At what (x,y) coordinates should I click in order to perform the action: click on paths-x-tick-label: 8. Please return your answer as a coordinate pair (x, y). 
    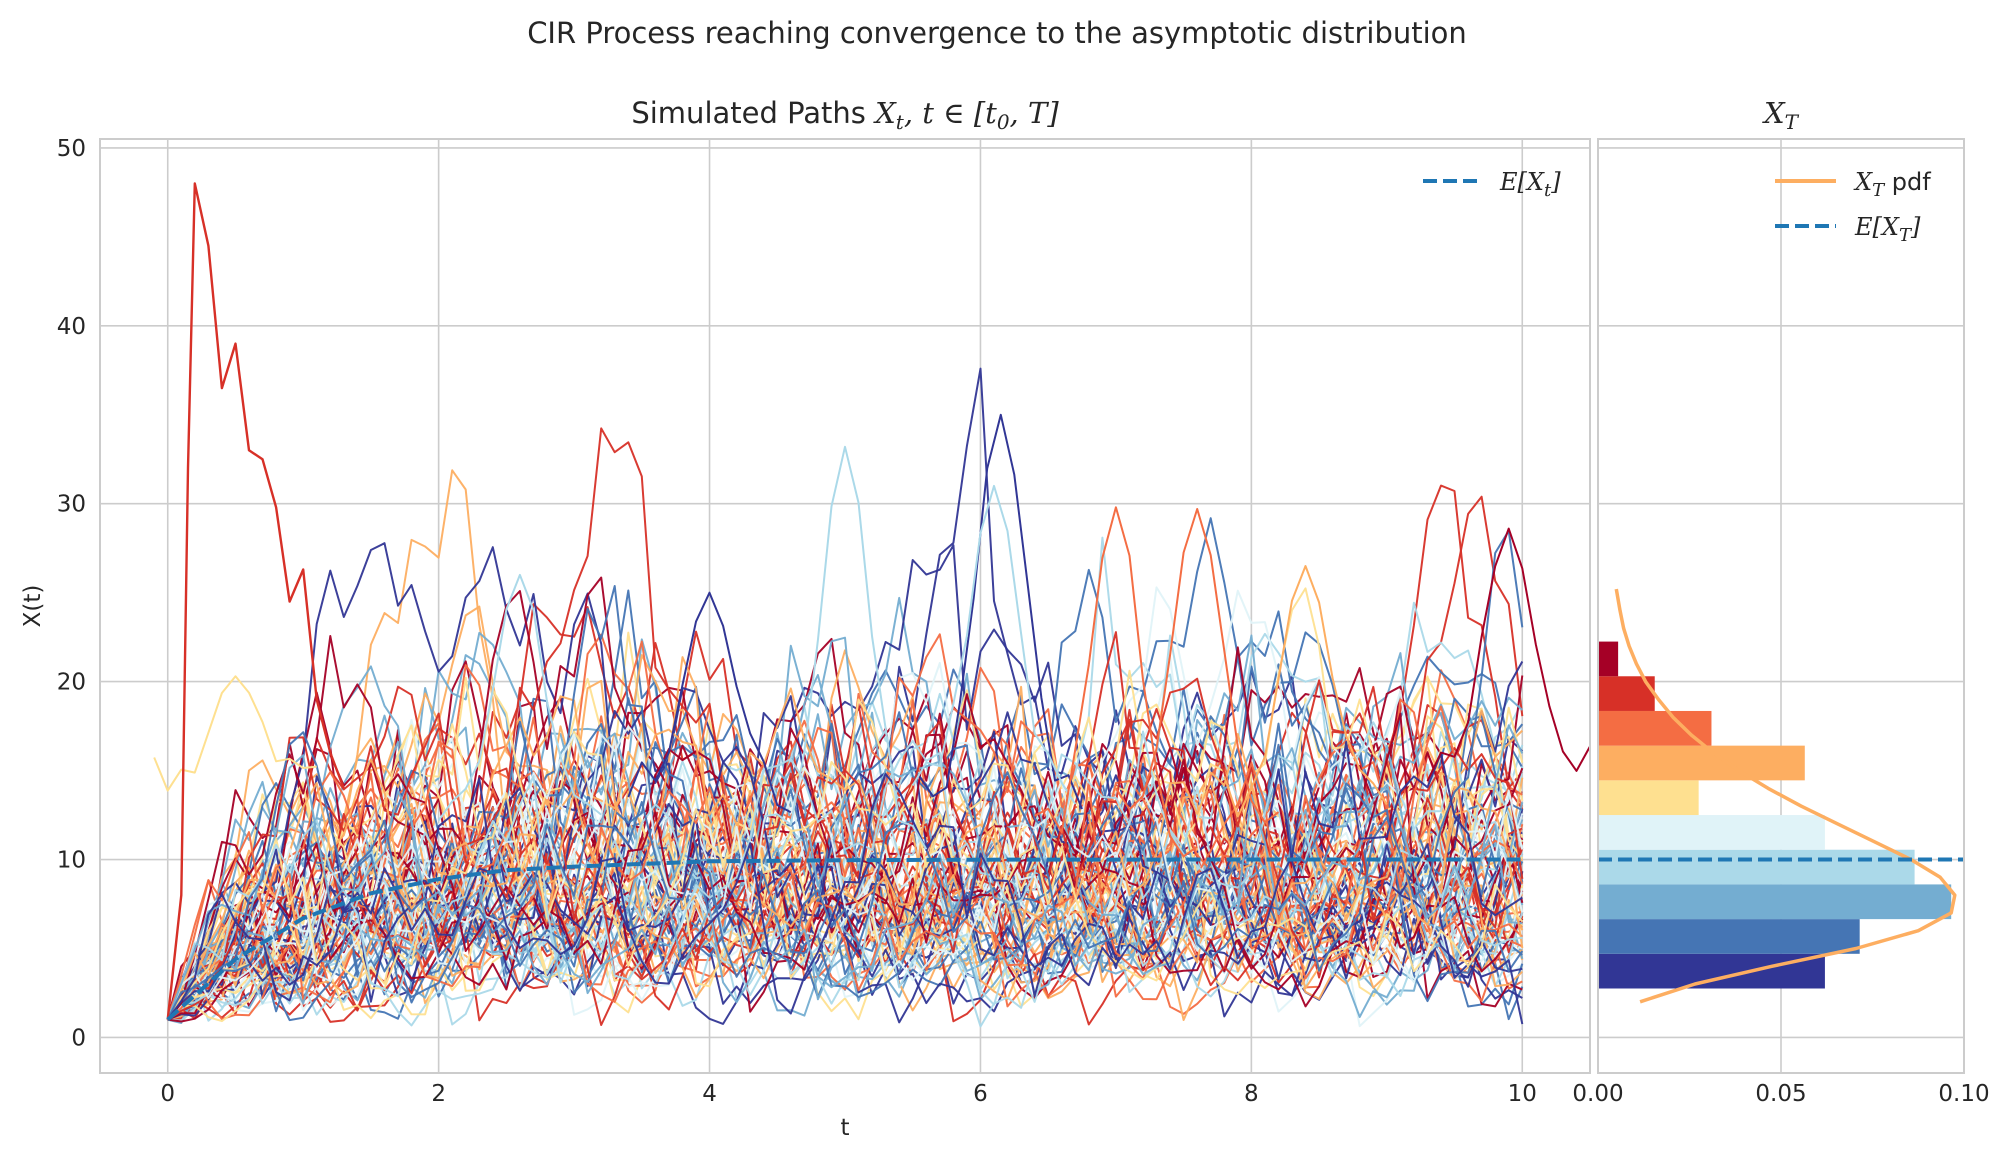
    Looking at the image, I should click on (1251, 1094).